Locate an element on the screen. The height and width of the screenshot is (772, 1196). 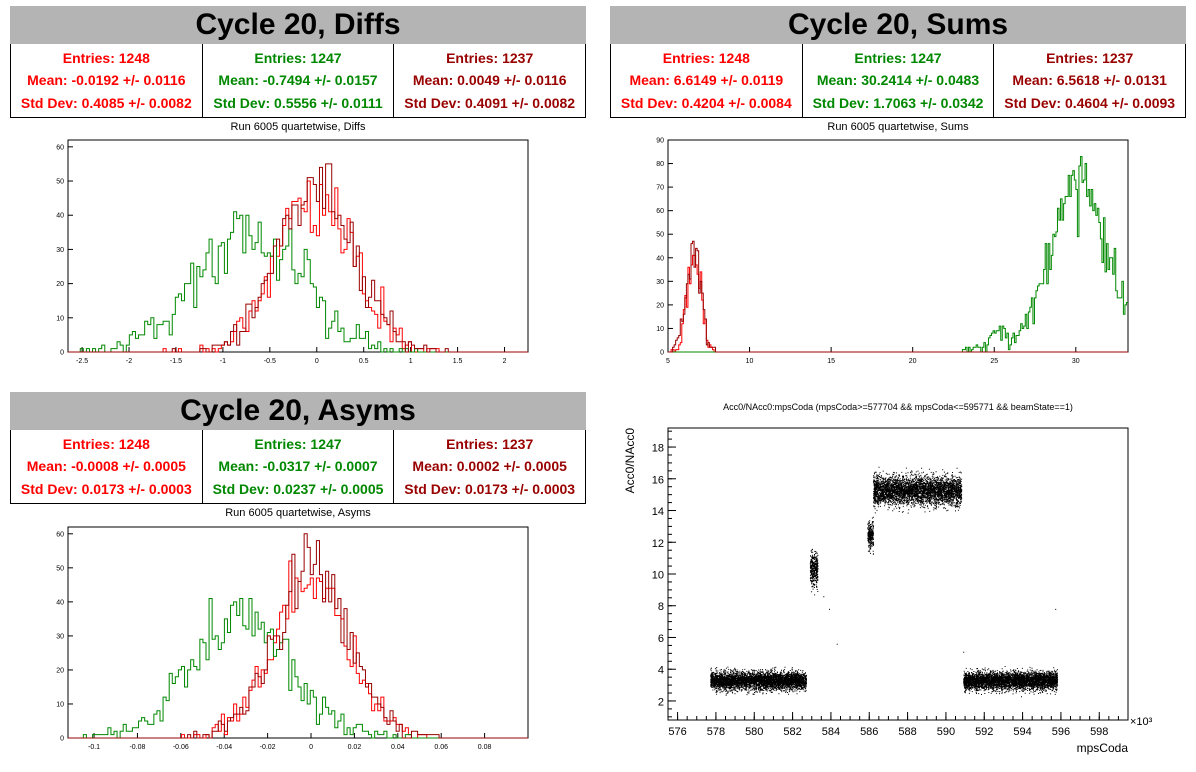
y-tick-label: 0 is located at coordinates (662, 353).